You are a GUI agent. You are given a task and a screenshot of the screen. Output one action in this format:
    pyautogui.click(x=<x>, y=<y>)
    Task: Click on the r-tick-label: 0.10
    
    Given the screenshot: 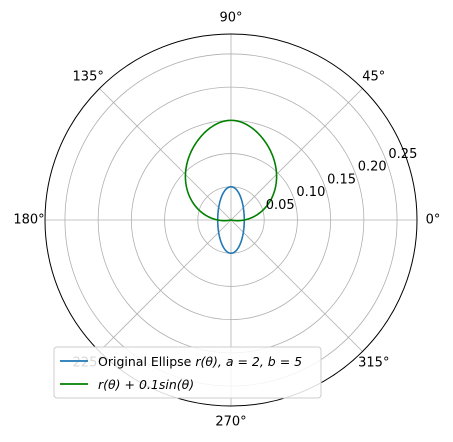 What is the action you would take?
    pyautogui.click(x=310, y=192)
    